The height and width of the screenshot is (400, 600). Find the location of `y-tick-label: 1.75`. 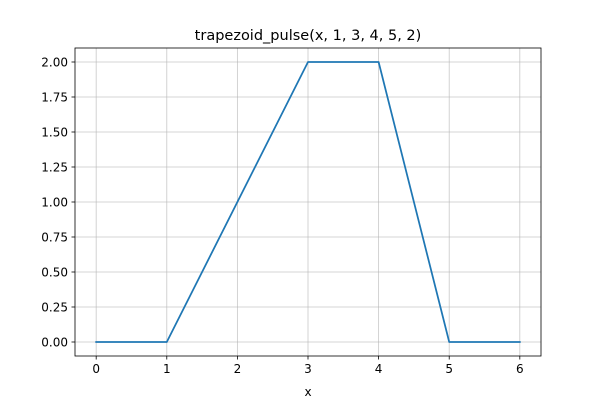

y-tick-label: 1.75 is located at coordinates (54, 97).